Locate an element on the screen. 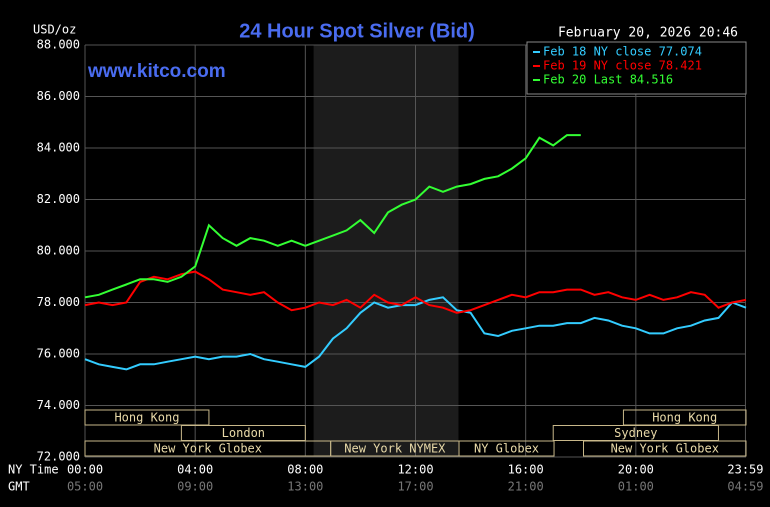  x-tick-label: 23:59 is located at coordinates (745, 470).